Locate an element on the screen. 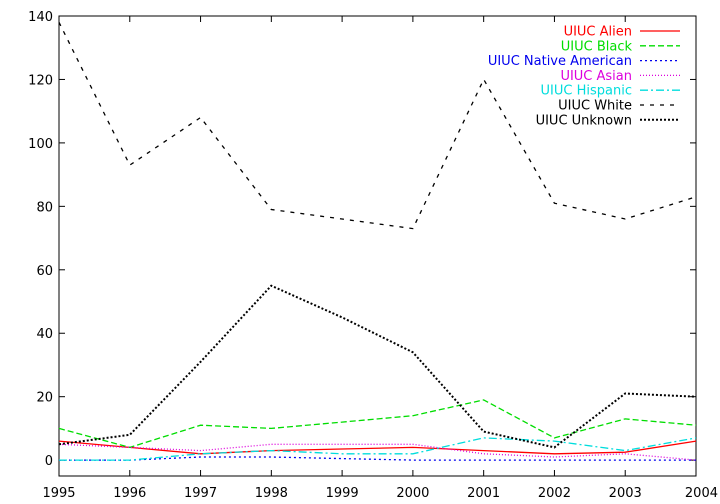 The width and height of the screenshot is (720, 504). series-line-uiuc-alien is located at coordinates (377, 447).